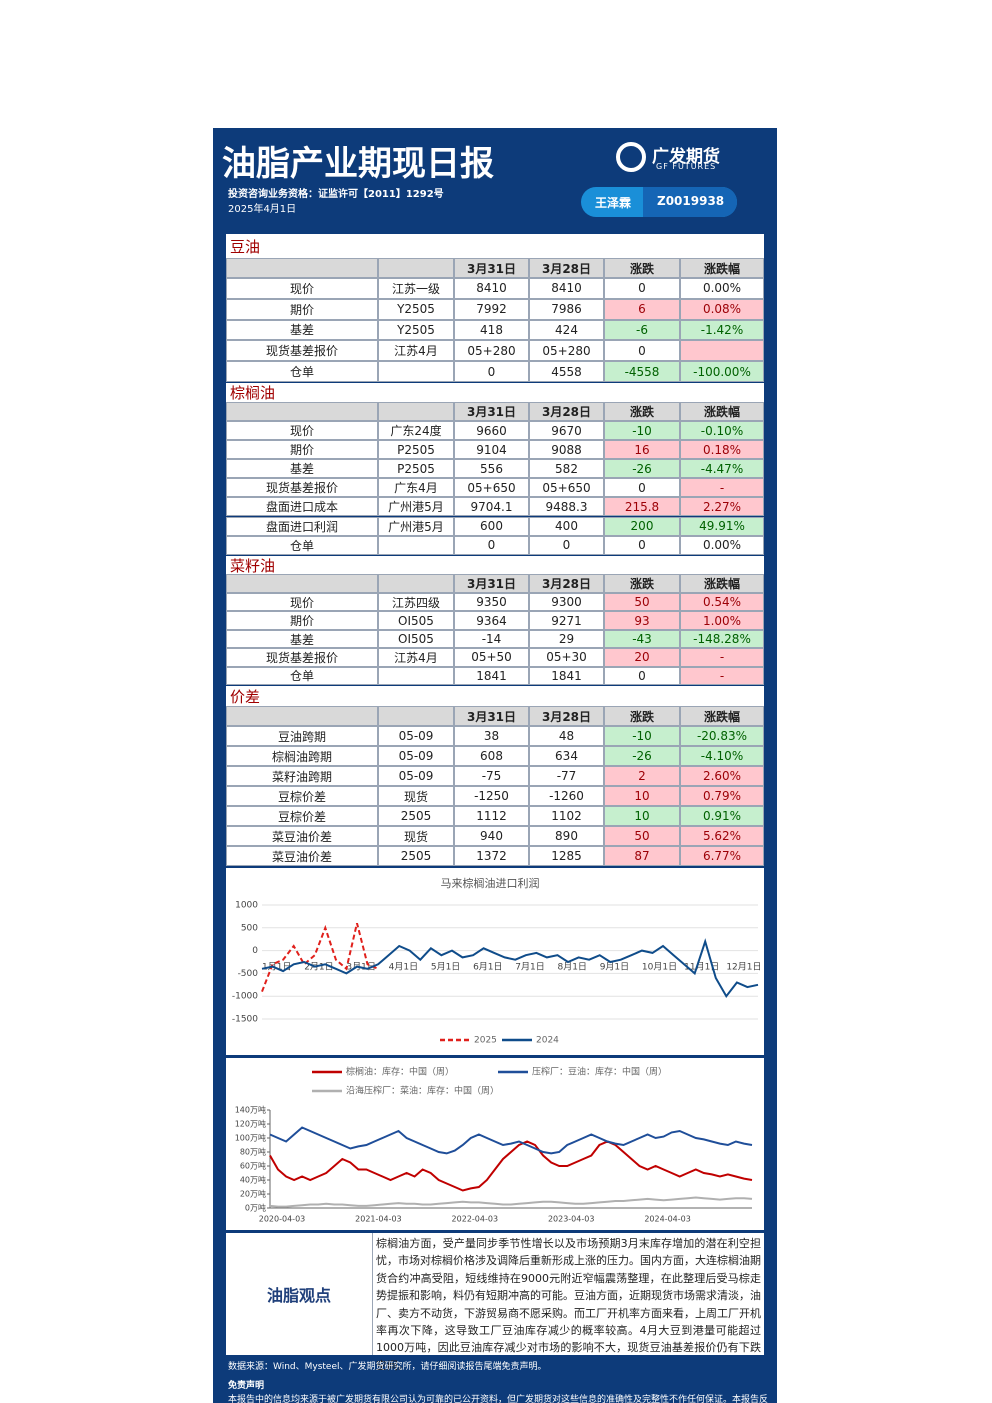 This screenshot has width=992, height=1403. Describe the element at coordinates (302, 796) in the screenshot. I see `table-cell: 豆棕价差` at that location.